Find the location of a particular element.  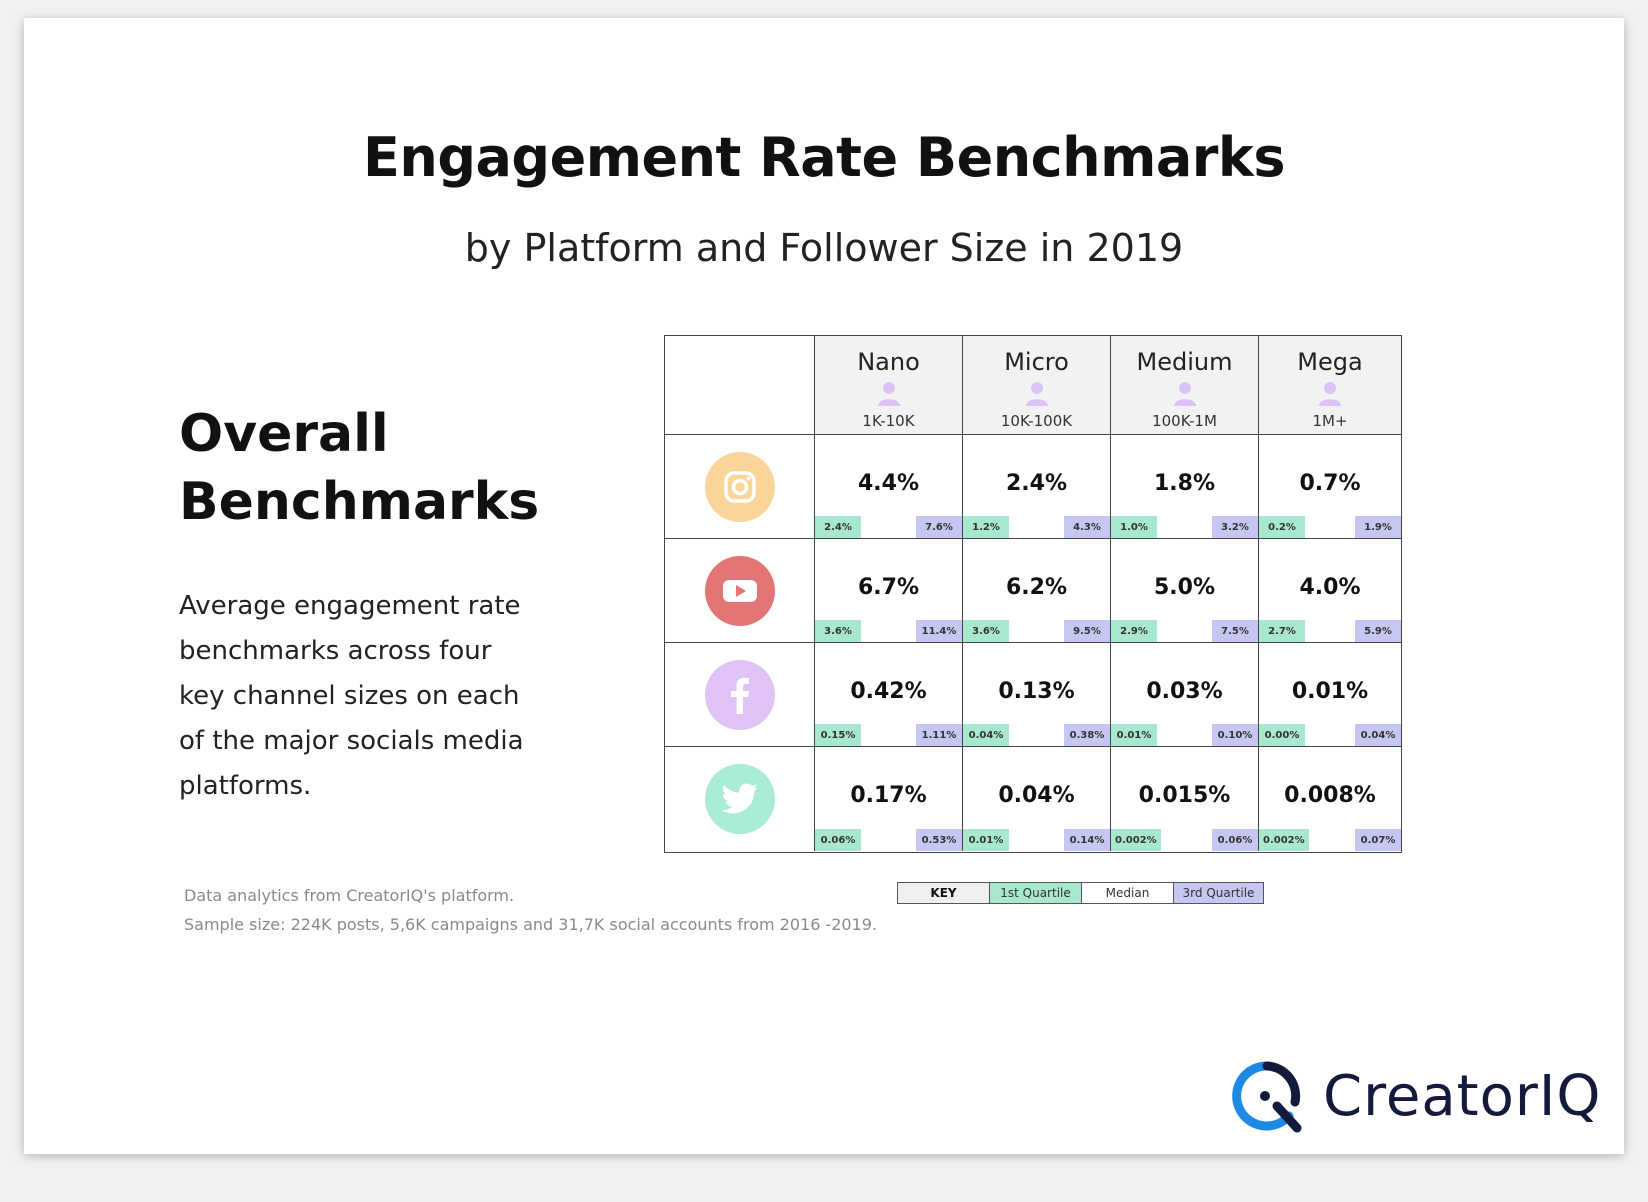

first-quartile-value: 0.2% is located at coordinates (1282, 527).